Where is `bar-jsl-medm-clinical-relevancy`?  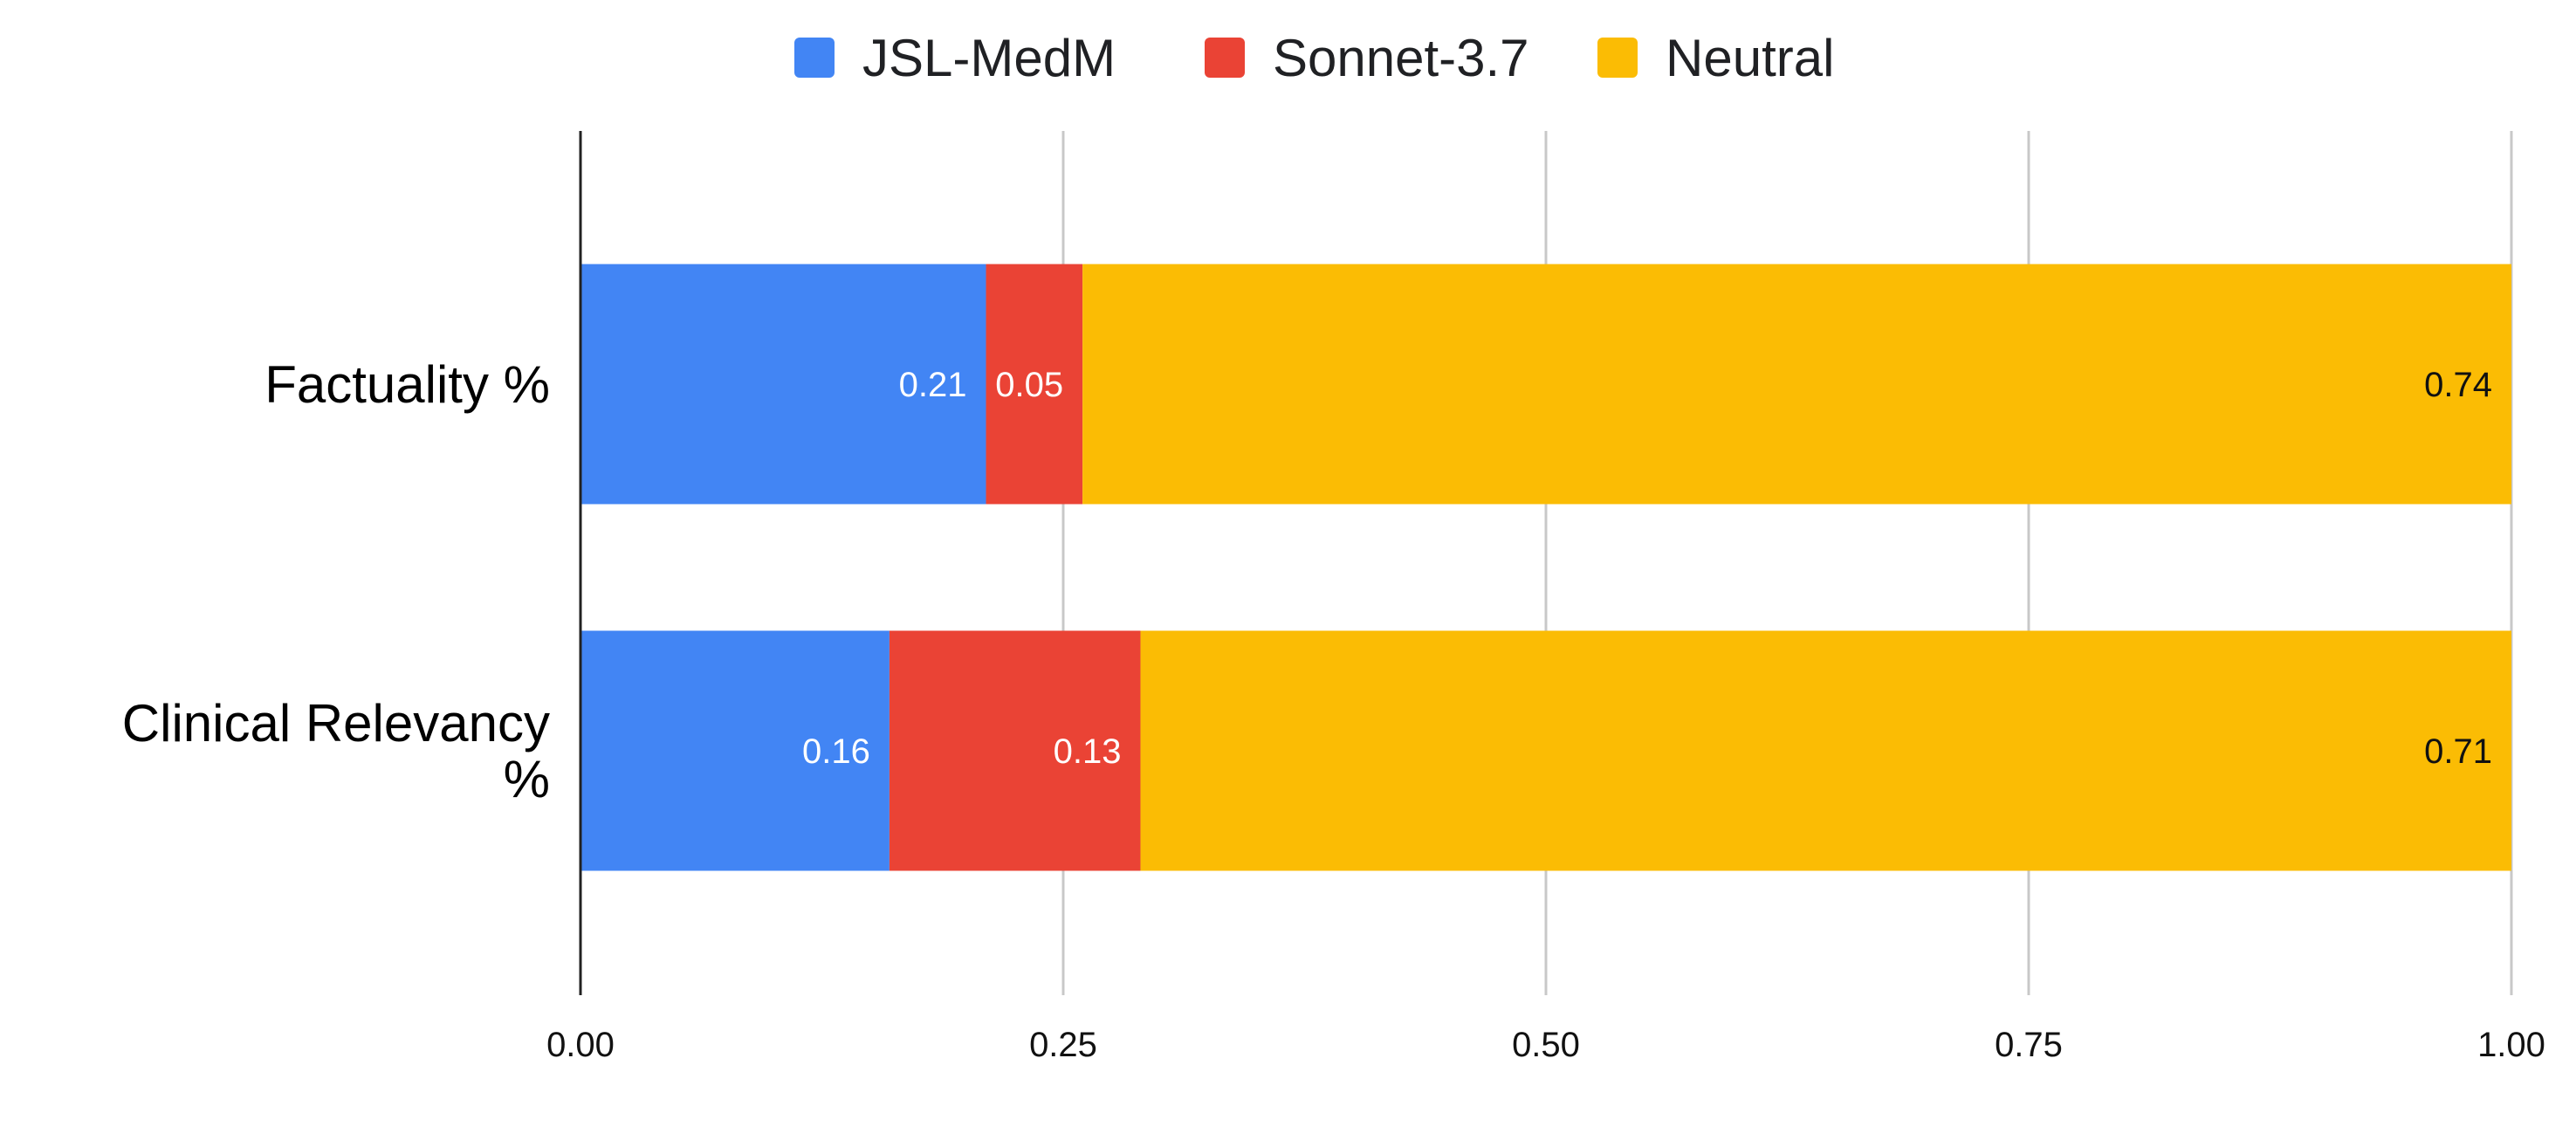 bar-jsl-medm-clinical-relevancy is located at coordinates (735, 750).